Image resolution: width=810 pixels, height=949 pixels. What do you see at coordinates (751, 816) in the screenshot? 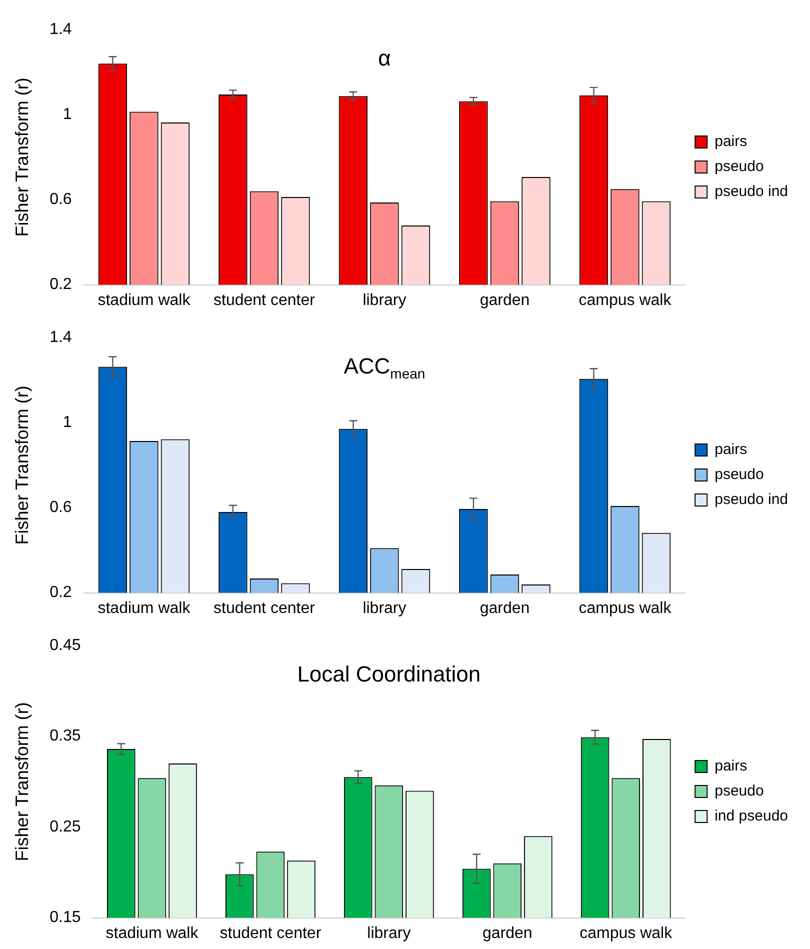
I see `legend-label: ind pseudo` at bounding box center [751, 816].